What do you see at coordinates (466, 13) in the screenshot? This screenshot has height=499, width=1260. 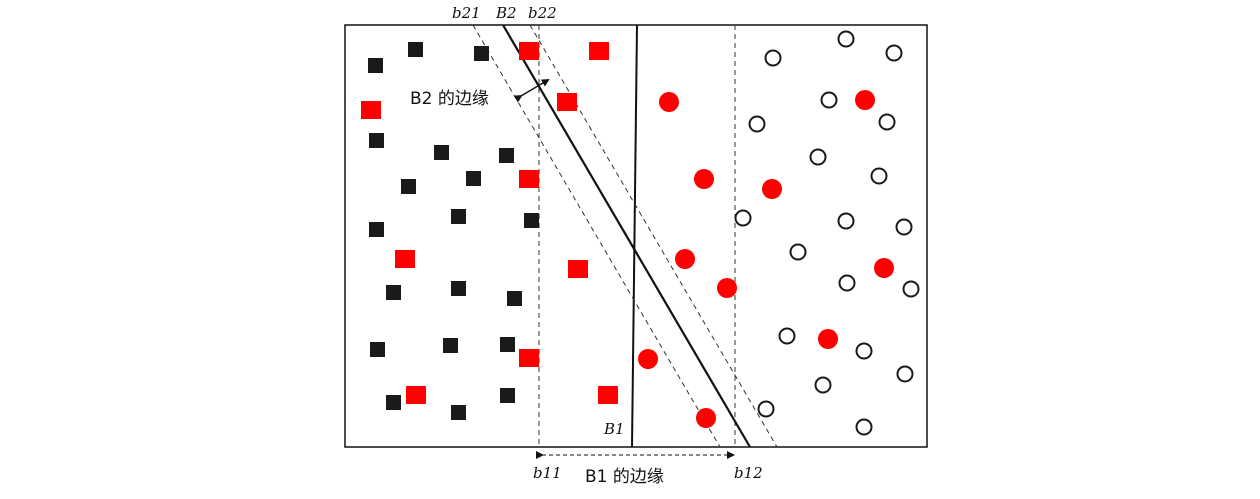 I see `b21-label: b21` at bounding box center [466, 13].